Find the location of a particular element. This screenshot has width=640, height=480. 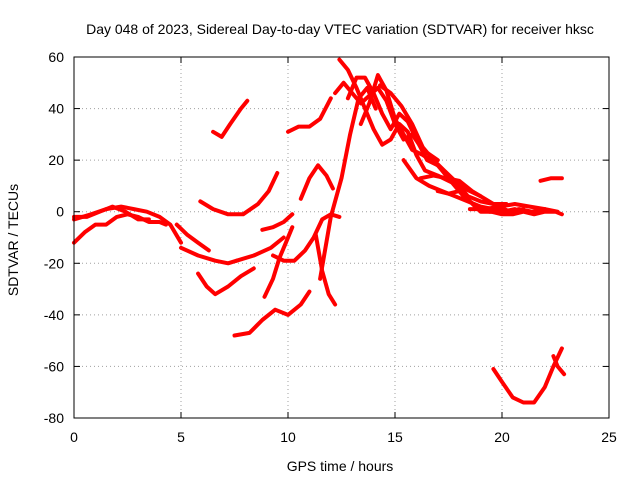

x-tick-label-5: 5 is located at coordinates (181, 437).